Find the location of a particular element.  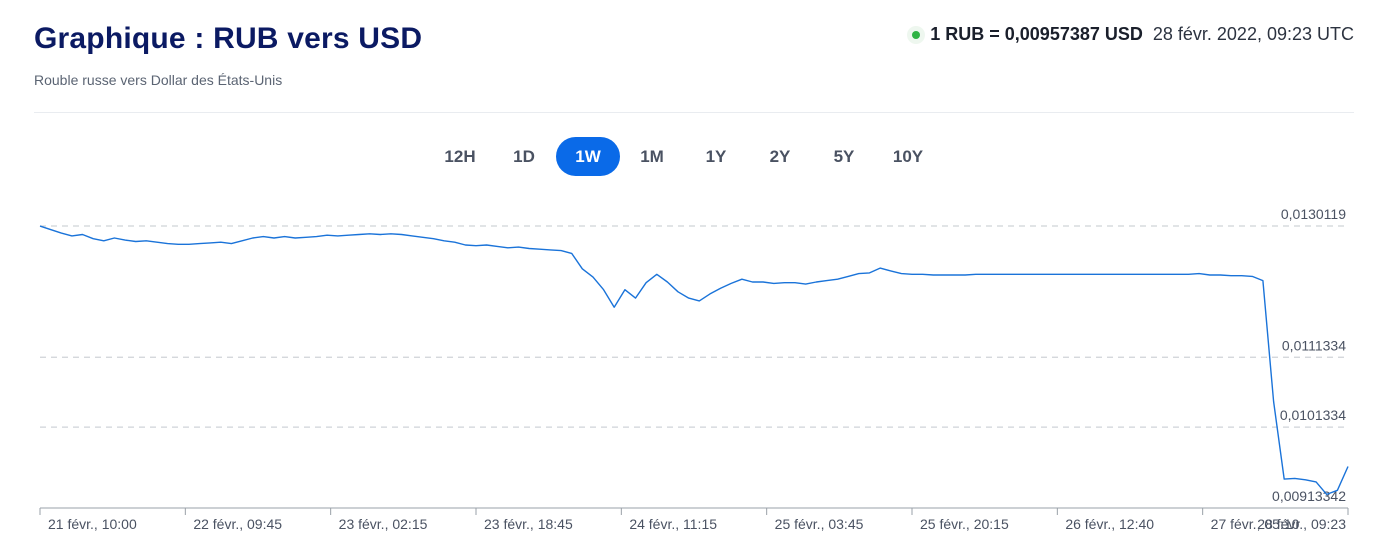

x-tick-label: 25 févr., 03:45 is located at coordinates (819, 524).